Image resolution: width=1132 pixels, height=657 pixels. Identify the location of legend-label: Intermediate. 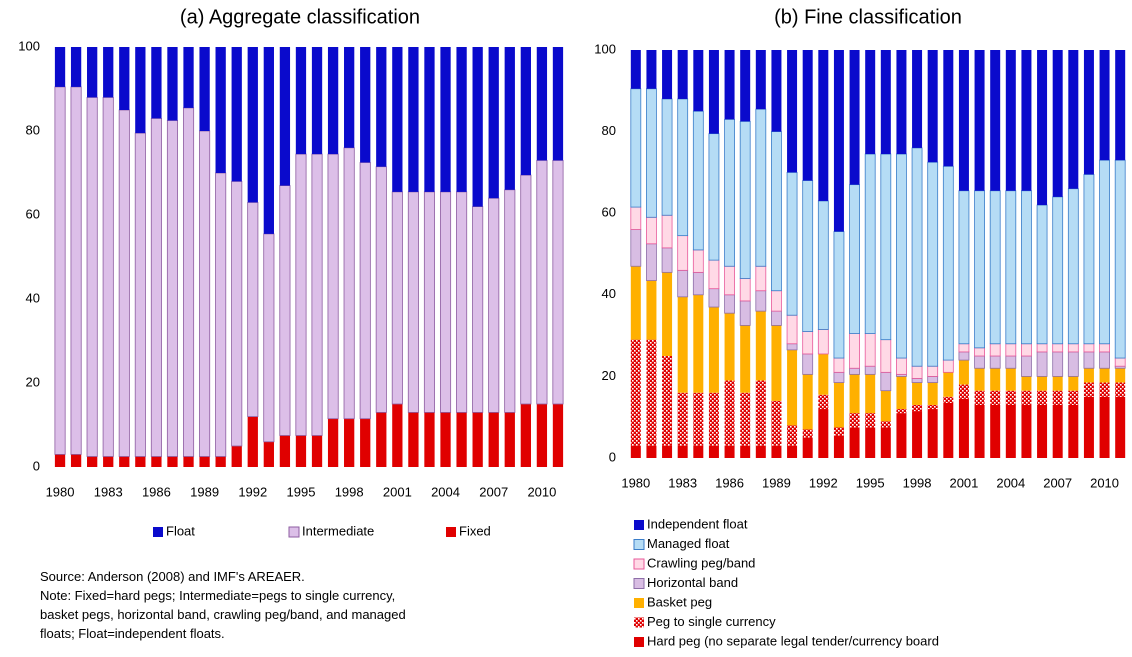
(338, 530).